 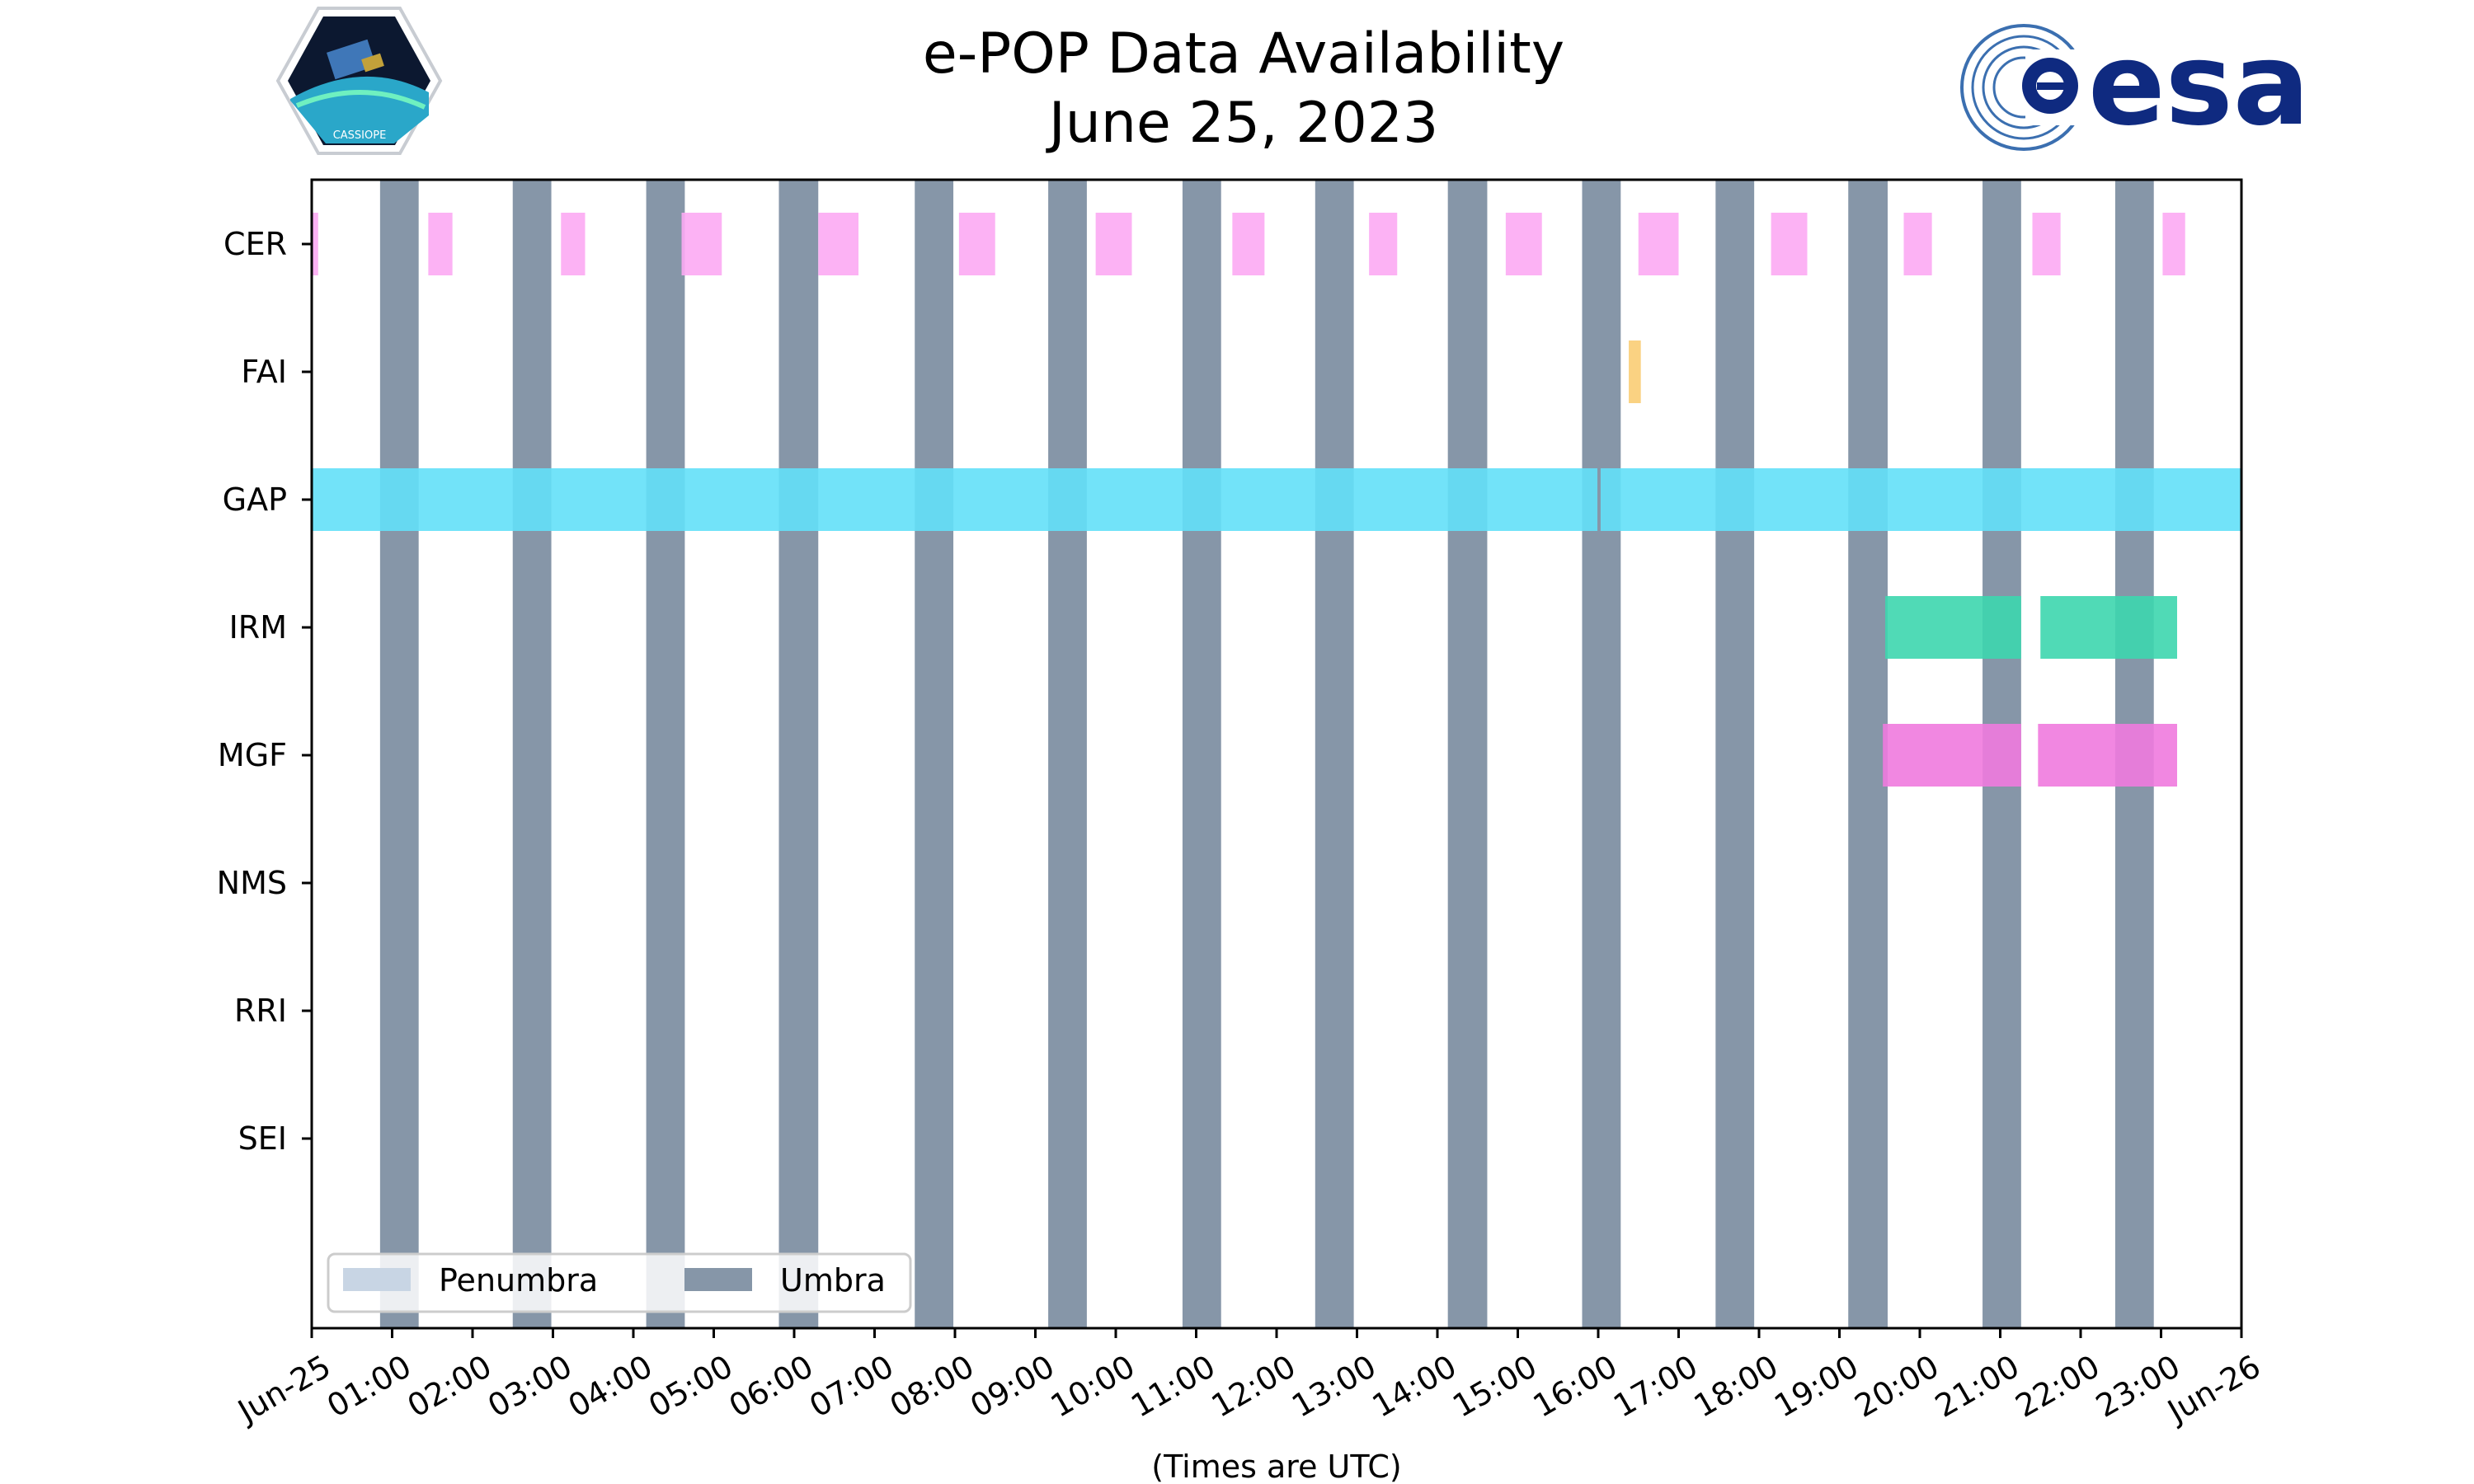 I want to click on x-tick-label: 21:00, so click(x=1977, y=1386).